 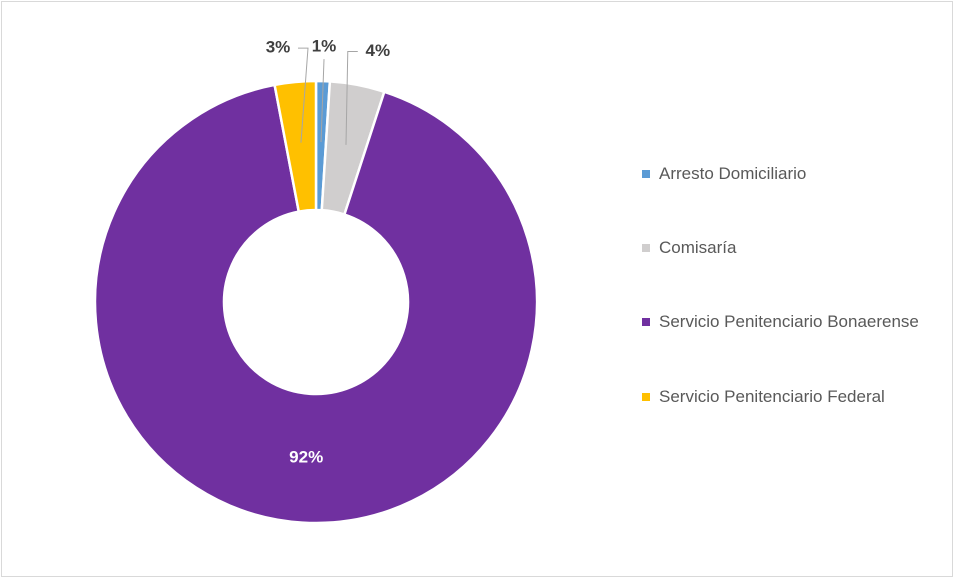 I want to click on legend-label: Servicio Penitenciario Bonaerense, so click(x=789, y=321).